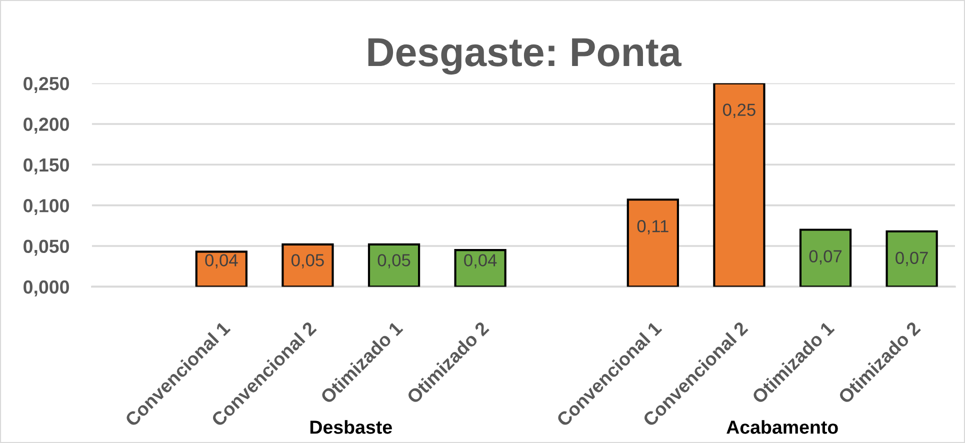 This screenshot has width=965, height=443. What do you see at coordinates (46, 166) in the screenshot?
I see `y-tick-label: 0,150` at bounding box center [46, 166].